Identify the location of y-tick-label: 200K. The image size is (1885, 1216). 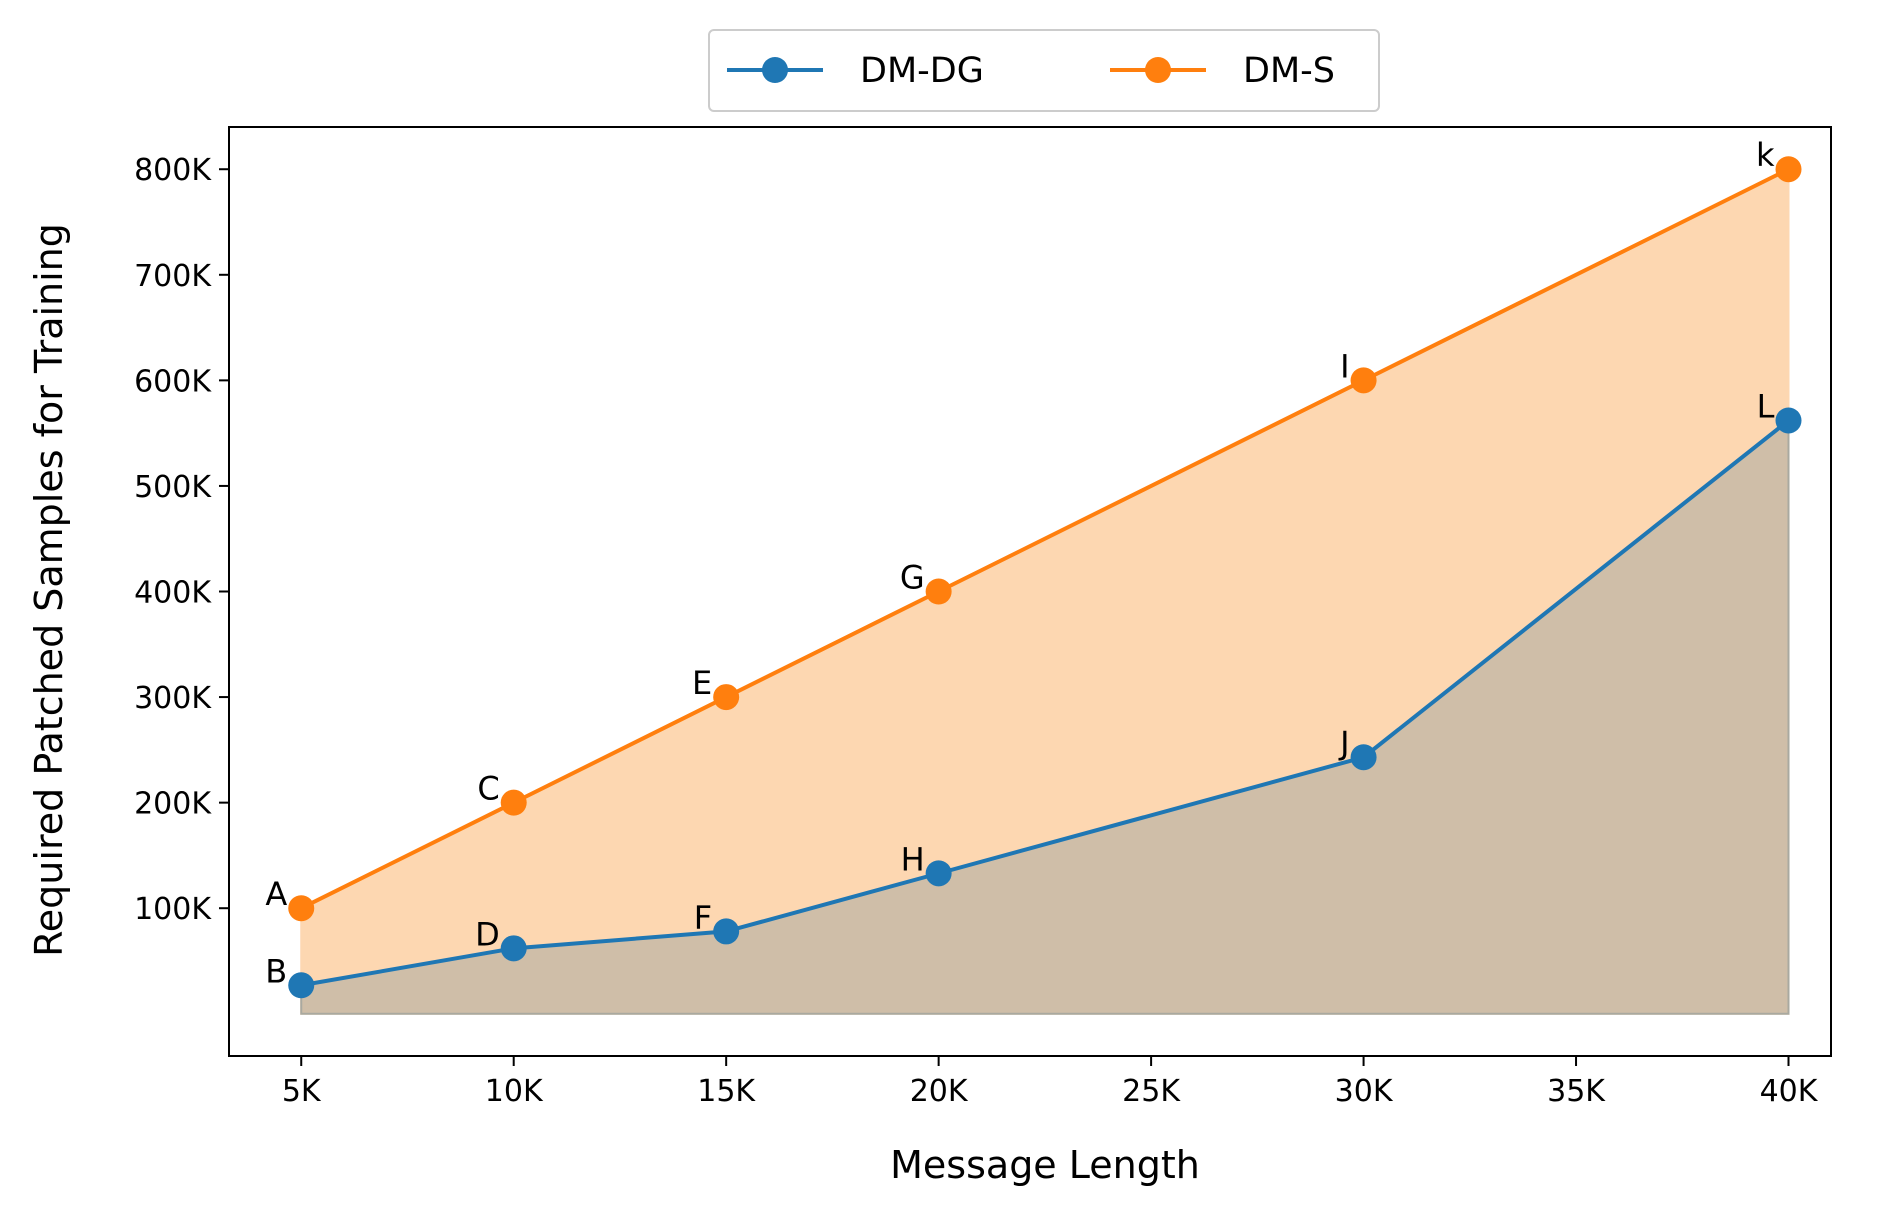
(173, 804).